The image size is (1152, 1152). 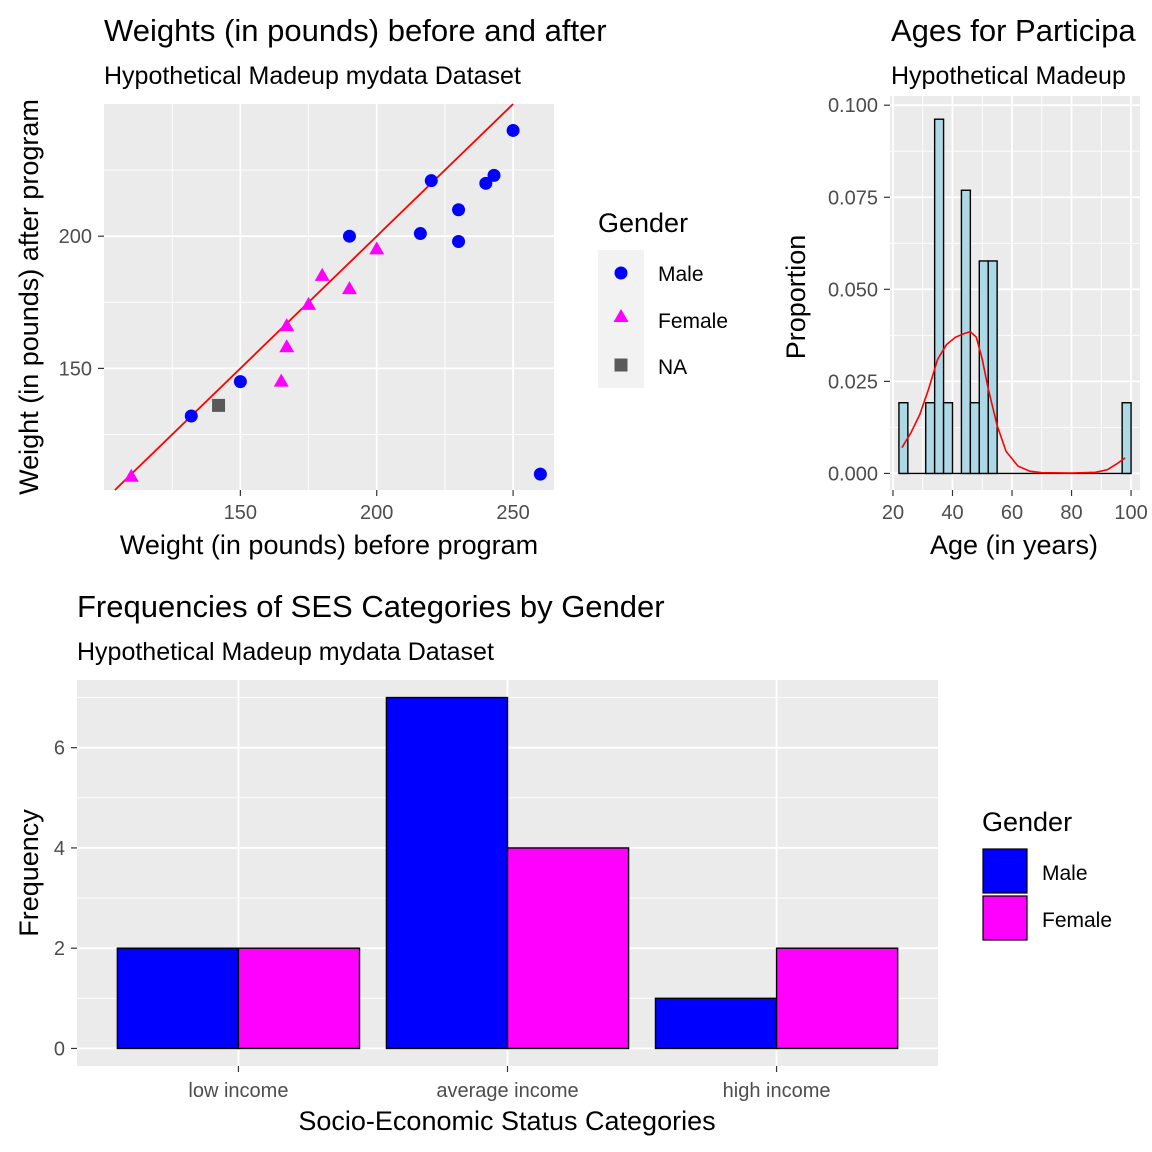 What do you see at coordinates (59, 749) in the screenshot?
I see `bar-y-tick-label: 6` at bounding box center [59, 749].